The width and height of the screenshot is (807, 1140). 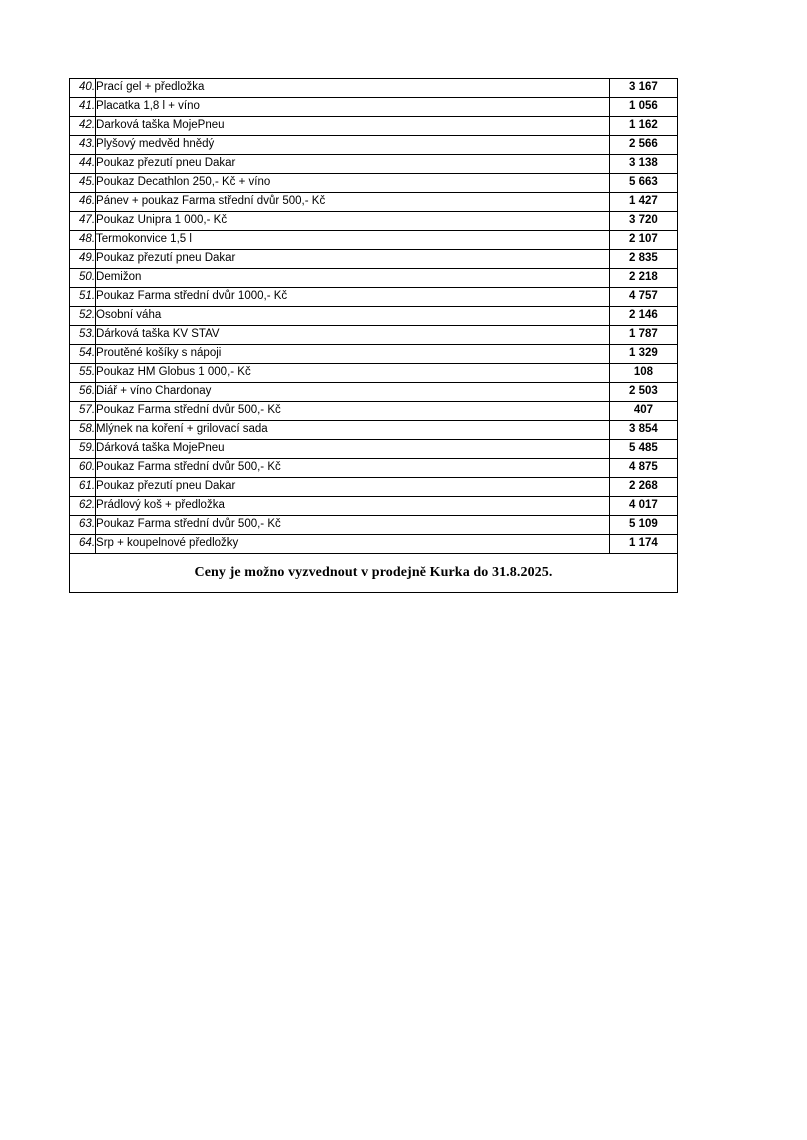 I want to click on row-number: 44., so click(x=82, y=164).